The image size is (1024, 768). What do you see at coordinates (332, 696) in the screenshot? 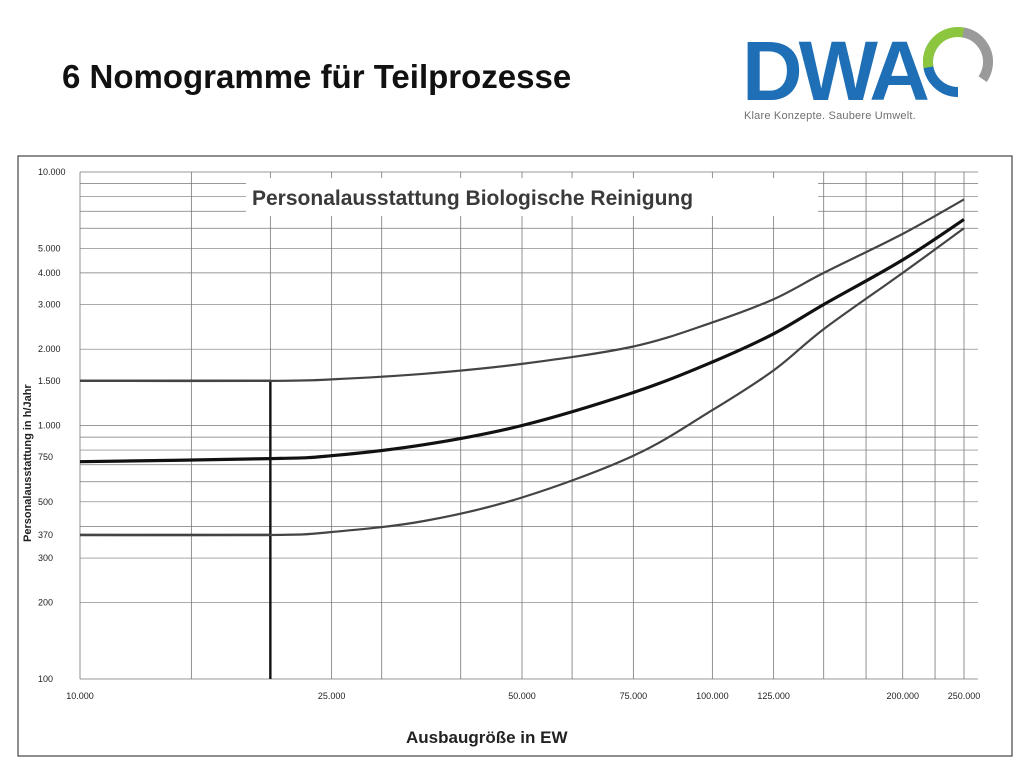
I see `x-tick-label: 25.000` at bounding box center [332, 696].